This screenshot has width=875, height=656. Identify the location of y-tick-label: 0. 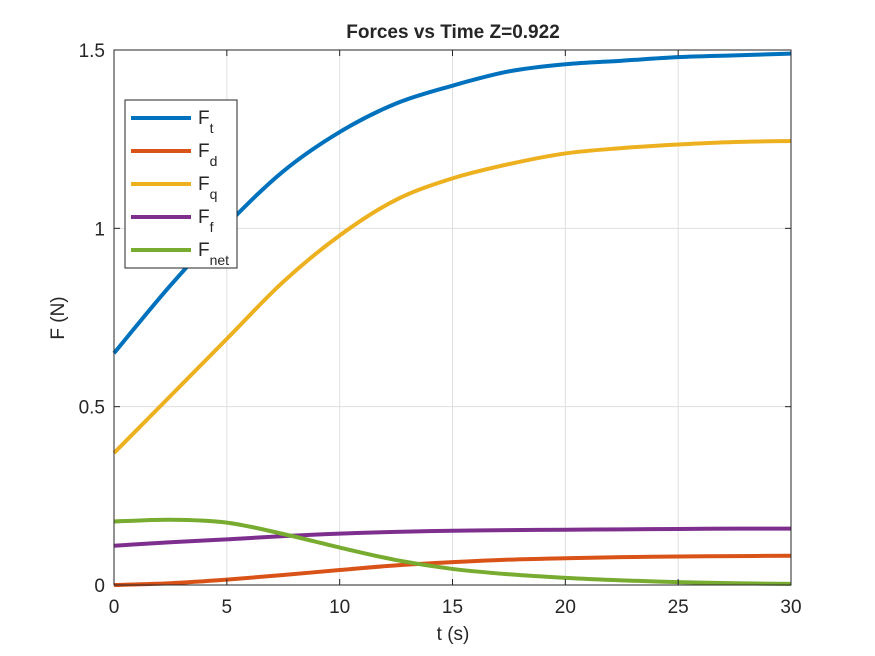
(99, 586).